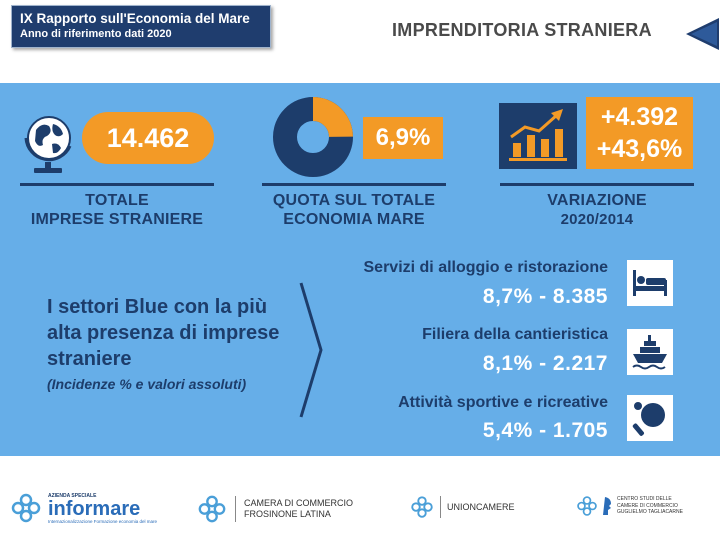  What do you see at coordinates (644, 499) in the screenshot?
I see `tagliacarne-line1: CENTRO STUDI DELLE` at bounding box center [644, 499].